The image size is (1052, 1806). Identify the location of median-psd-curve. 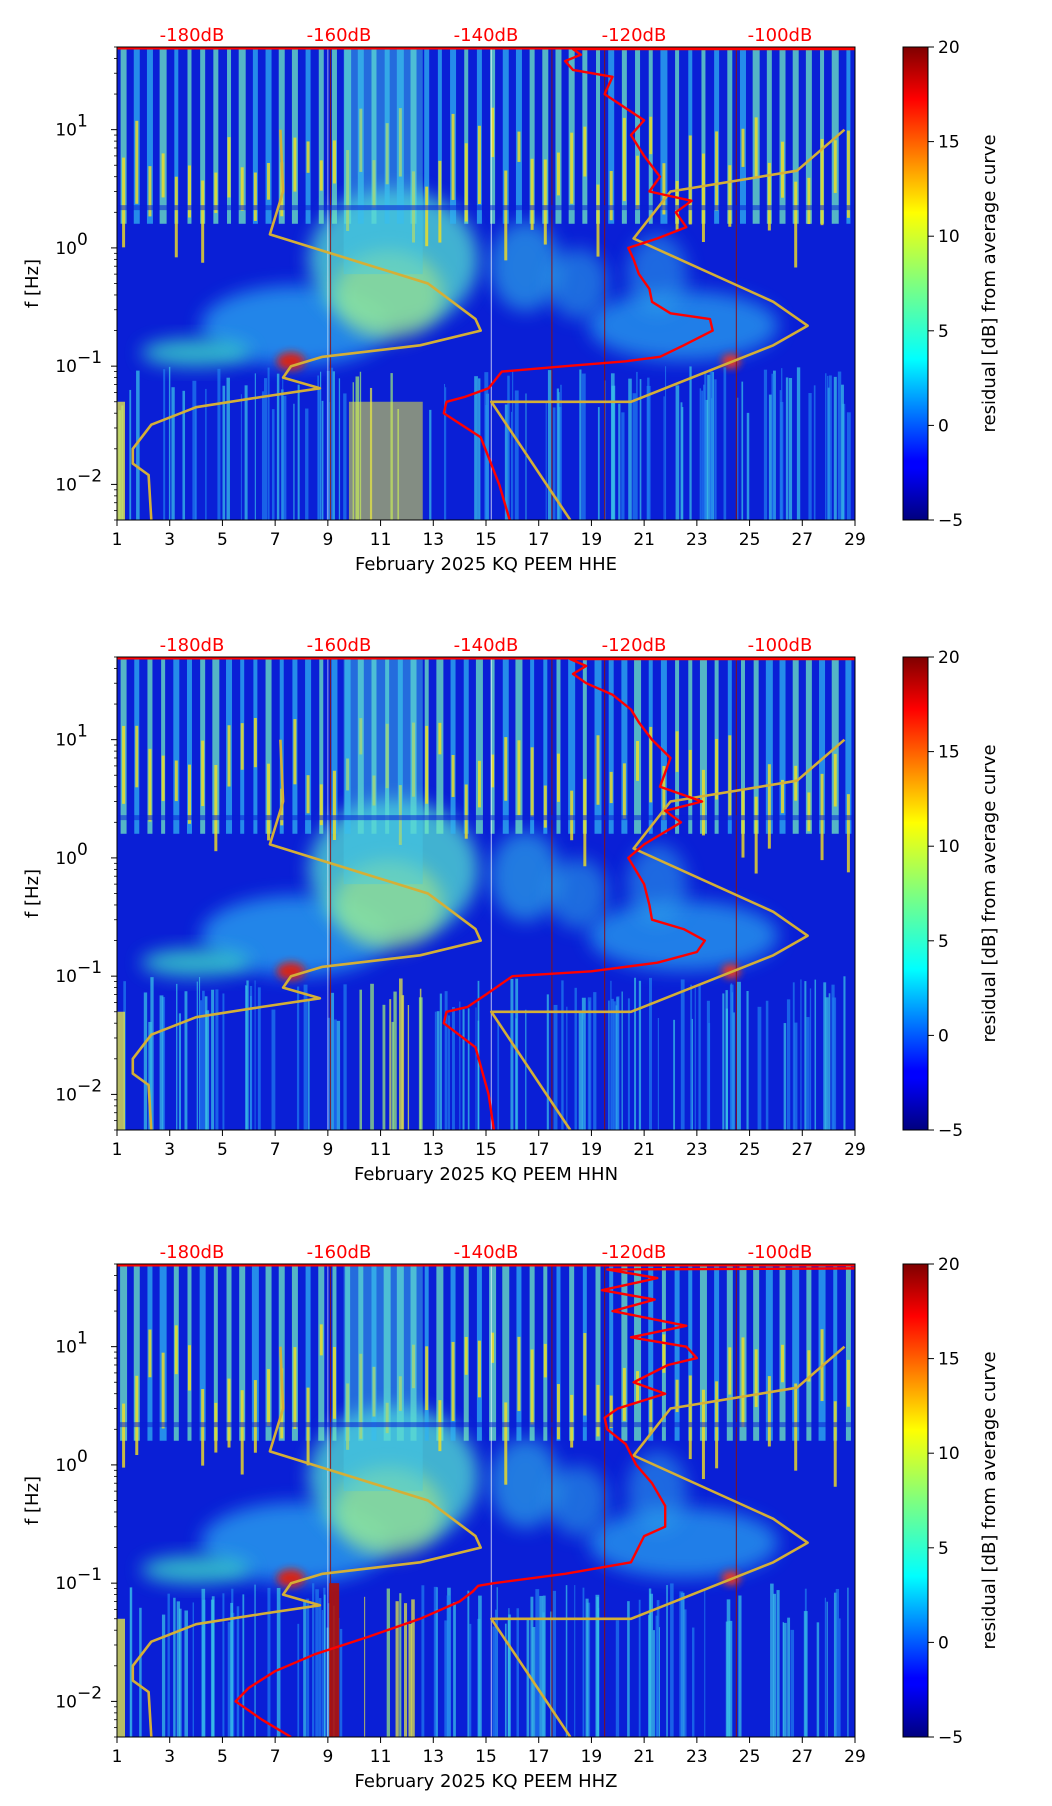
(648, 893).